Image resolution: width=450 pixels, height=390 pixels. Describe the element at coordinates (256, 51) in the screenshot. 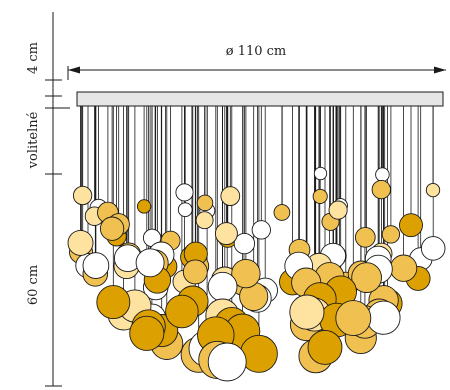

I see `label-diameter: ø 110 cm` at that location.